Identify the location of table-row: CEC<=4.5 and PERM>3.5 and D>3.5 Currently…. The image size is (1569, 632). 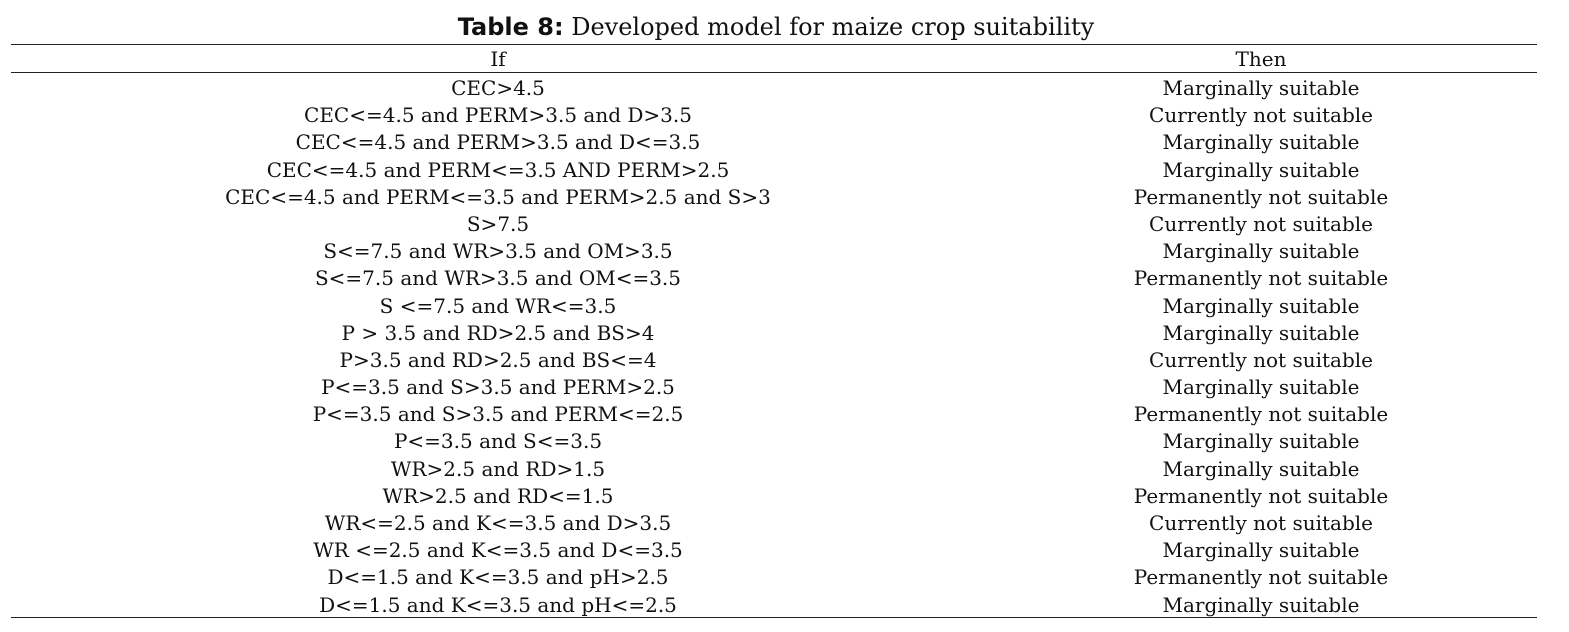
(774, 115).